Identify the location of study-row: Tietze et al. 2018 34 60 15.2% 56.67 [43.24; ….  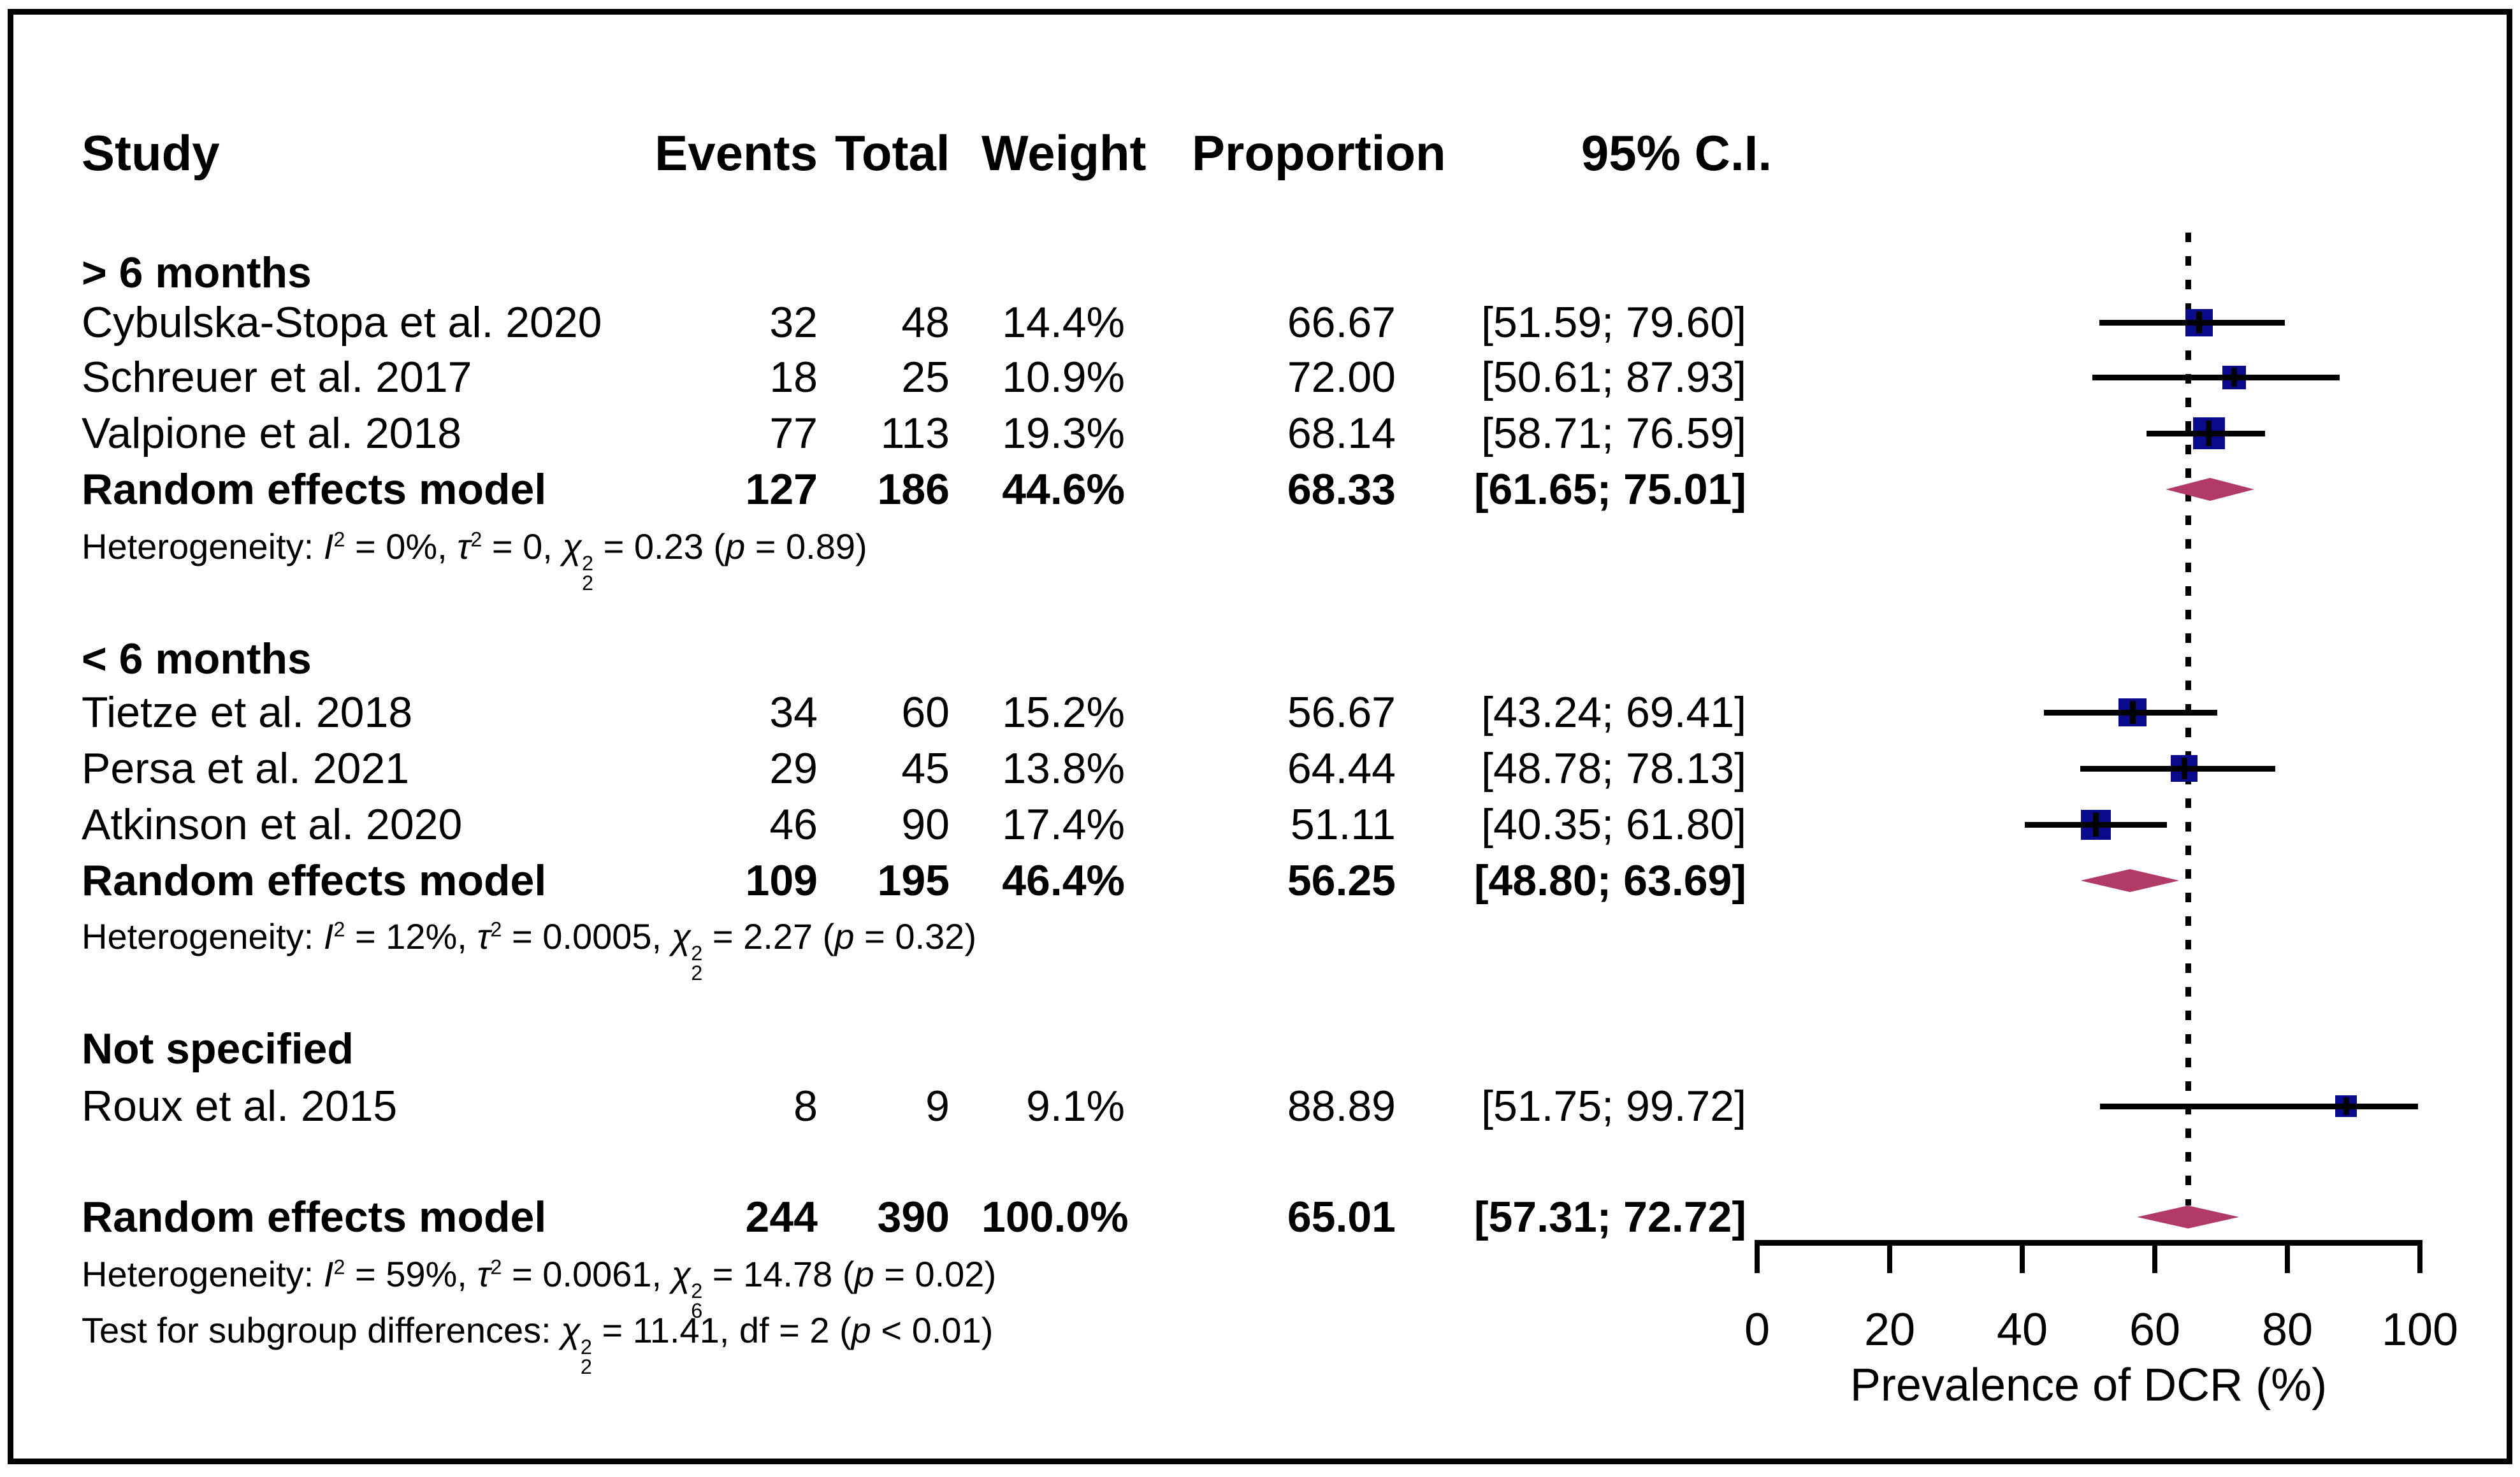
(1260, 712).